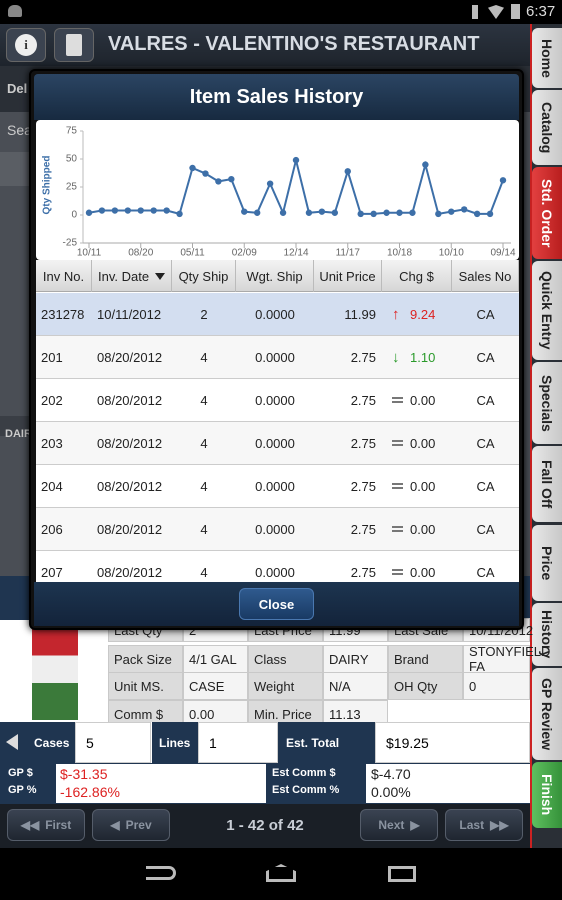  What do you see at coordinates (547, 58) in the screenshot?
I see `side-tab: Home` at bounding box center [547, 58].